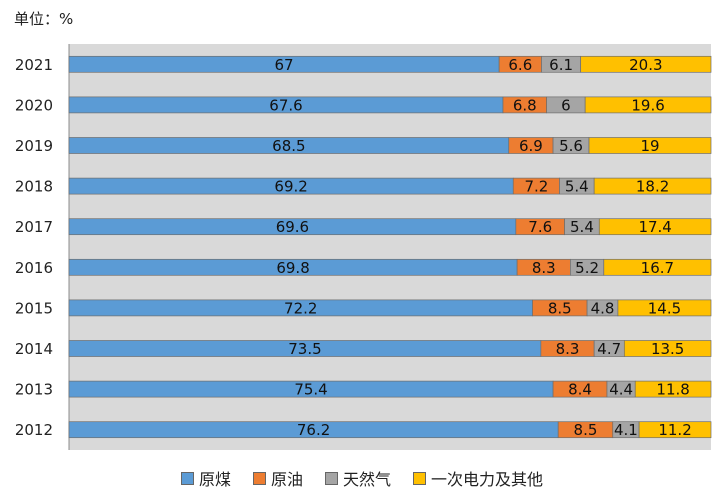 This screenshot has height=503, width=724. What do you see at coordinates (300, 308) in the screenshot?
I see `data-label-2015-series-0: 72.2` at bounding box center [300, 308].